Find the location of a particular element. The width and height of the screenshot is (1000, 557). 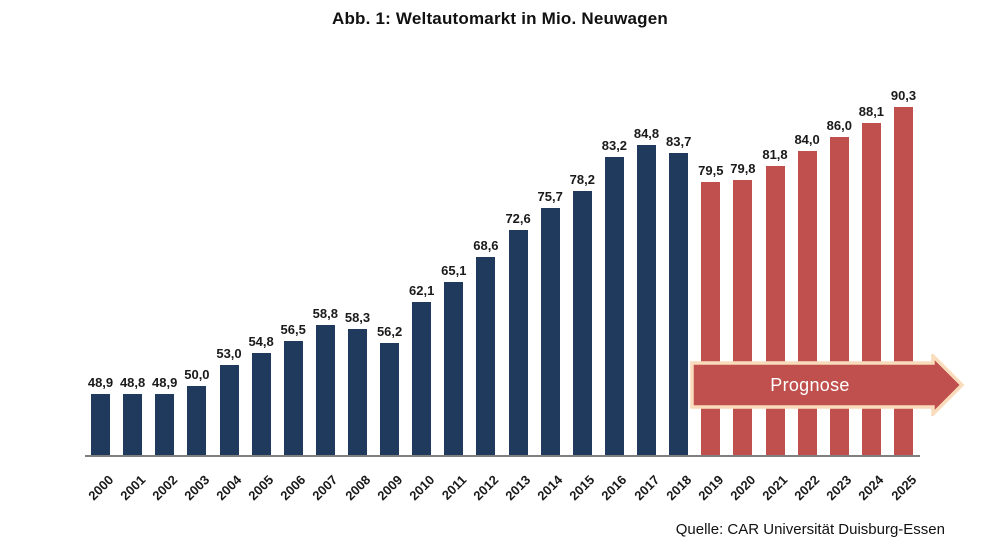

prognose-arrow-shape is located at coordinates (827, 385).